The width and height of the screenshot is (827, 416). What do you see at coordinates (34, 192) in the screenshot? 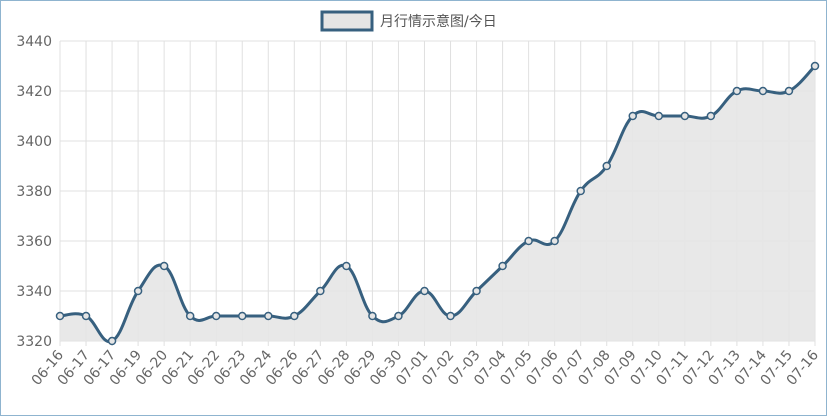
I see `y-tick-label: 3380` at bounding box center [34, 192].